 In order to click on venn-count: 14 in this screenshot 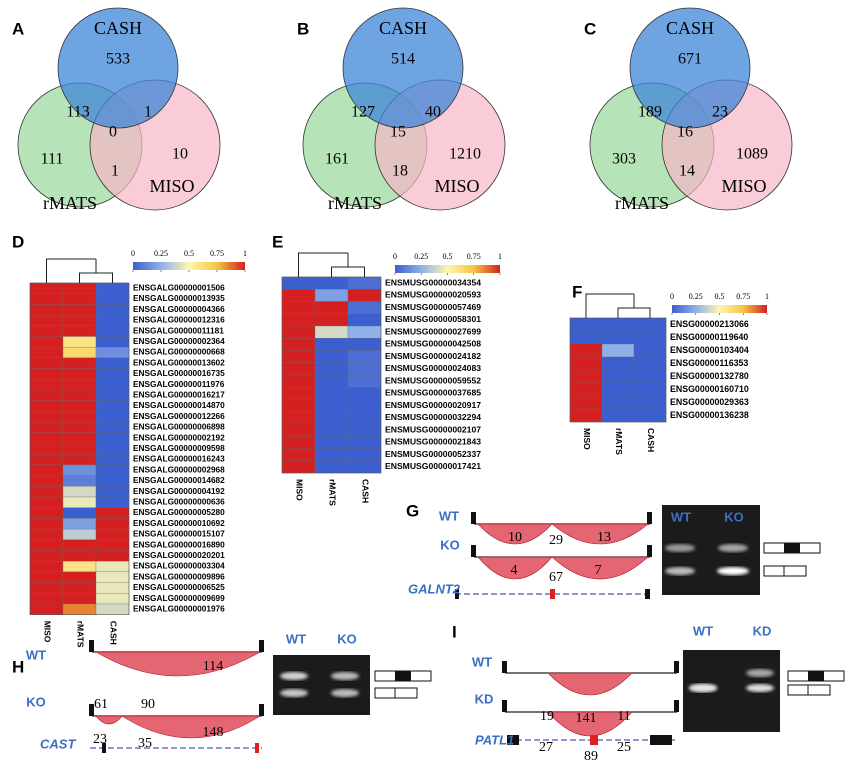, I will do `click(687, 171)`.